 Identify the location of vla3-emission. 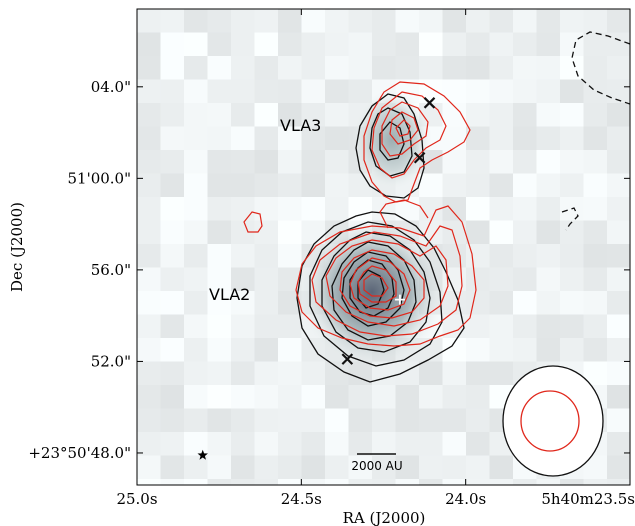
(392, 140).